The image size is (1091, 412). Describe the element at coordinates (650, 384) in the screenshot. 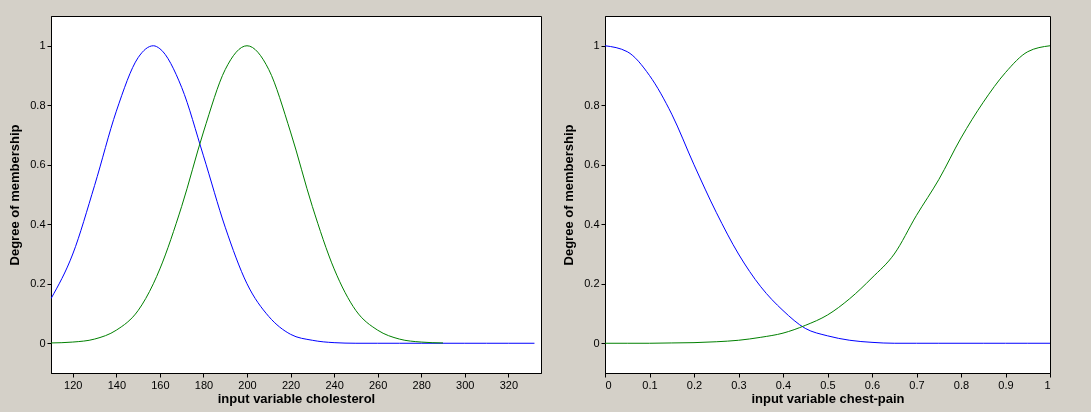

I see `x-tick-label: 0.1` at that location.